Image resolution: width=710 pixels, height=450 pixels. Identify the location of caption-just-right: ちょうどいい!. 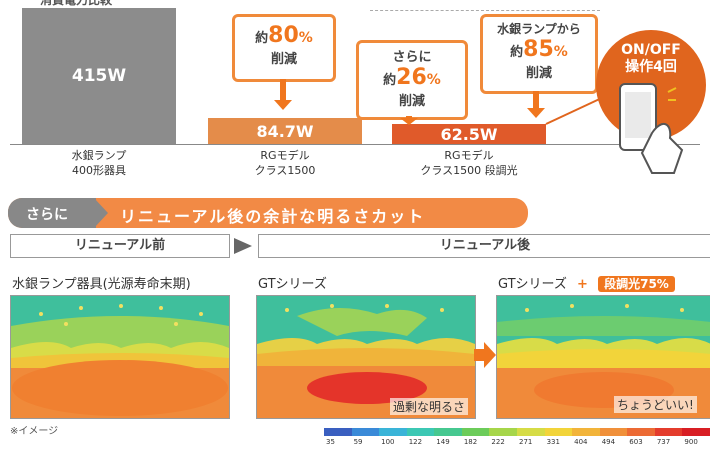
(655, 404).